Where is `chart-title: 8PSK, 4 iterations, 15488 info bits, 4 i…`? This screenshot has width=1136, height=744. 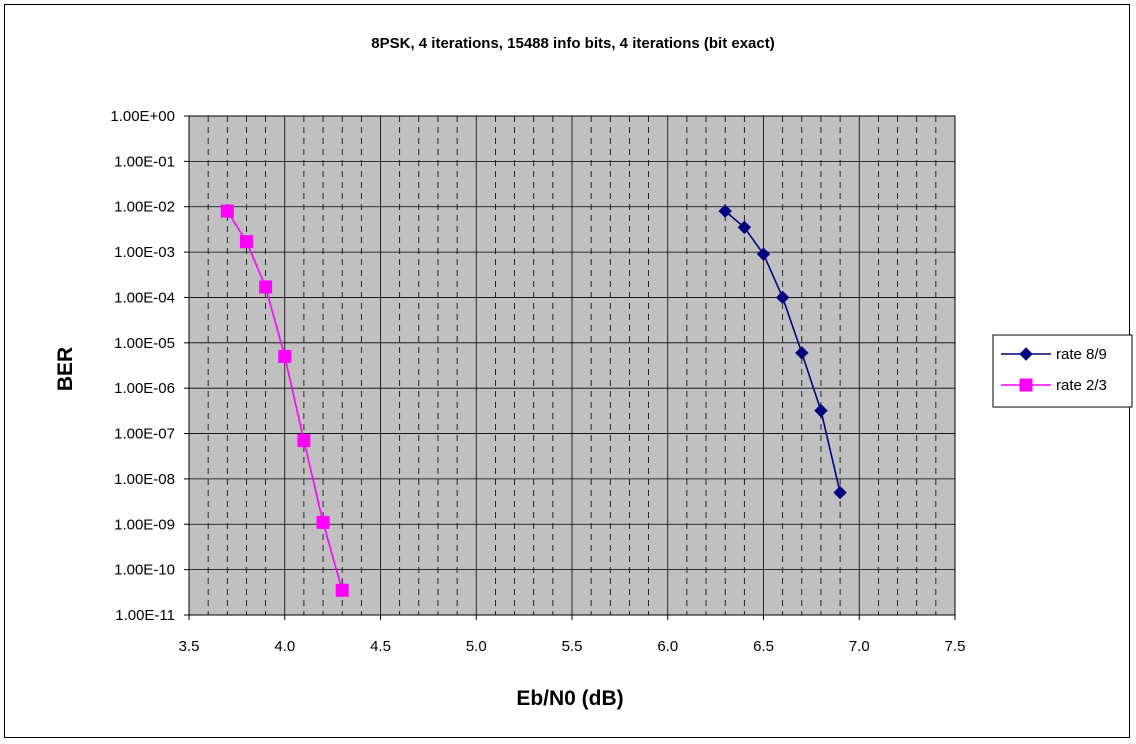
chart-title: 8PSK, 4 iterations, 15488 info bits, 4 i… is located at coordinates (572, 43).